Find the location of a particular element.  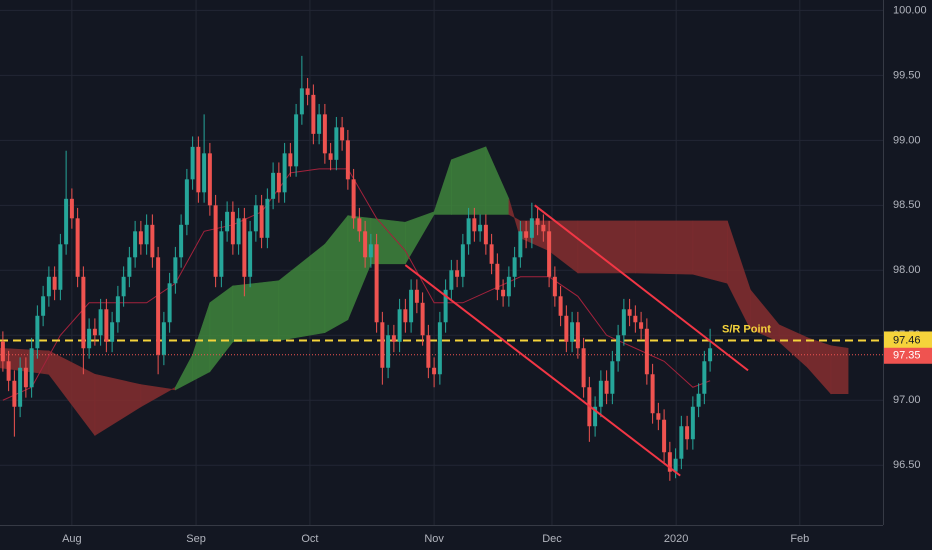

y-tick-label: 99.00 is located at coordinates (907, 140).